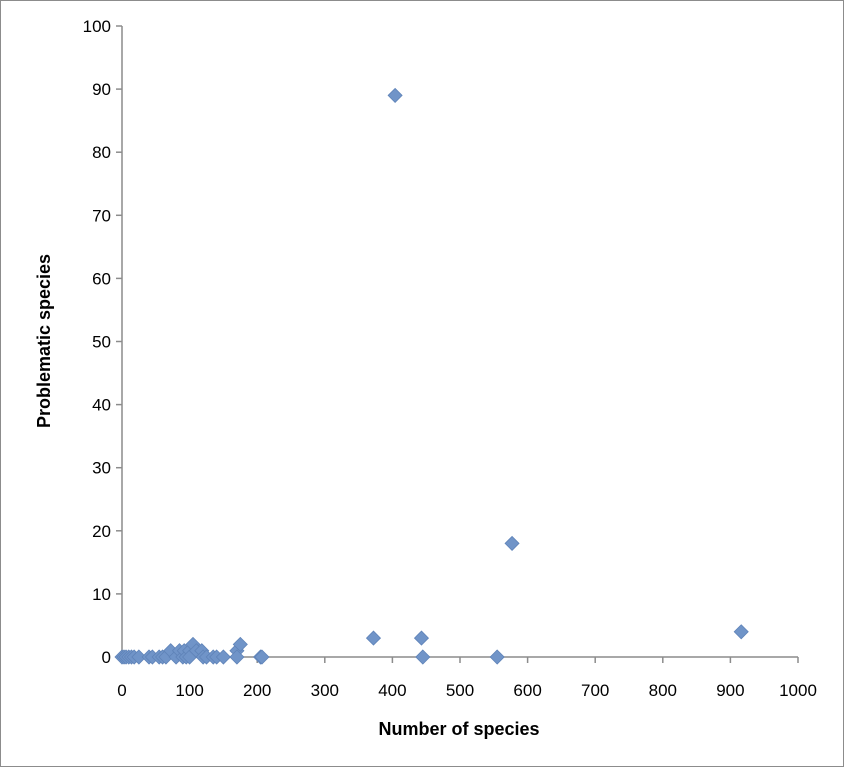  What do you see at coordinates (121, 690) in the screenshot?
I see `x-tick-label: 0` at bounding box center [121, 690].